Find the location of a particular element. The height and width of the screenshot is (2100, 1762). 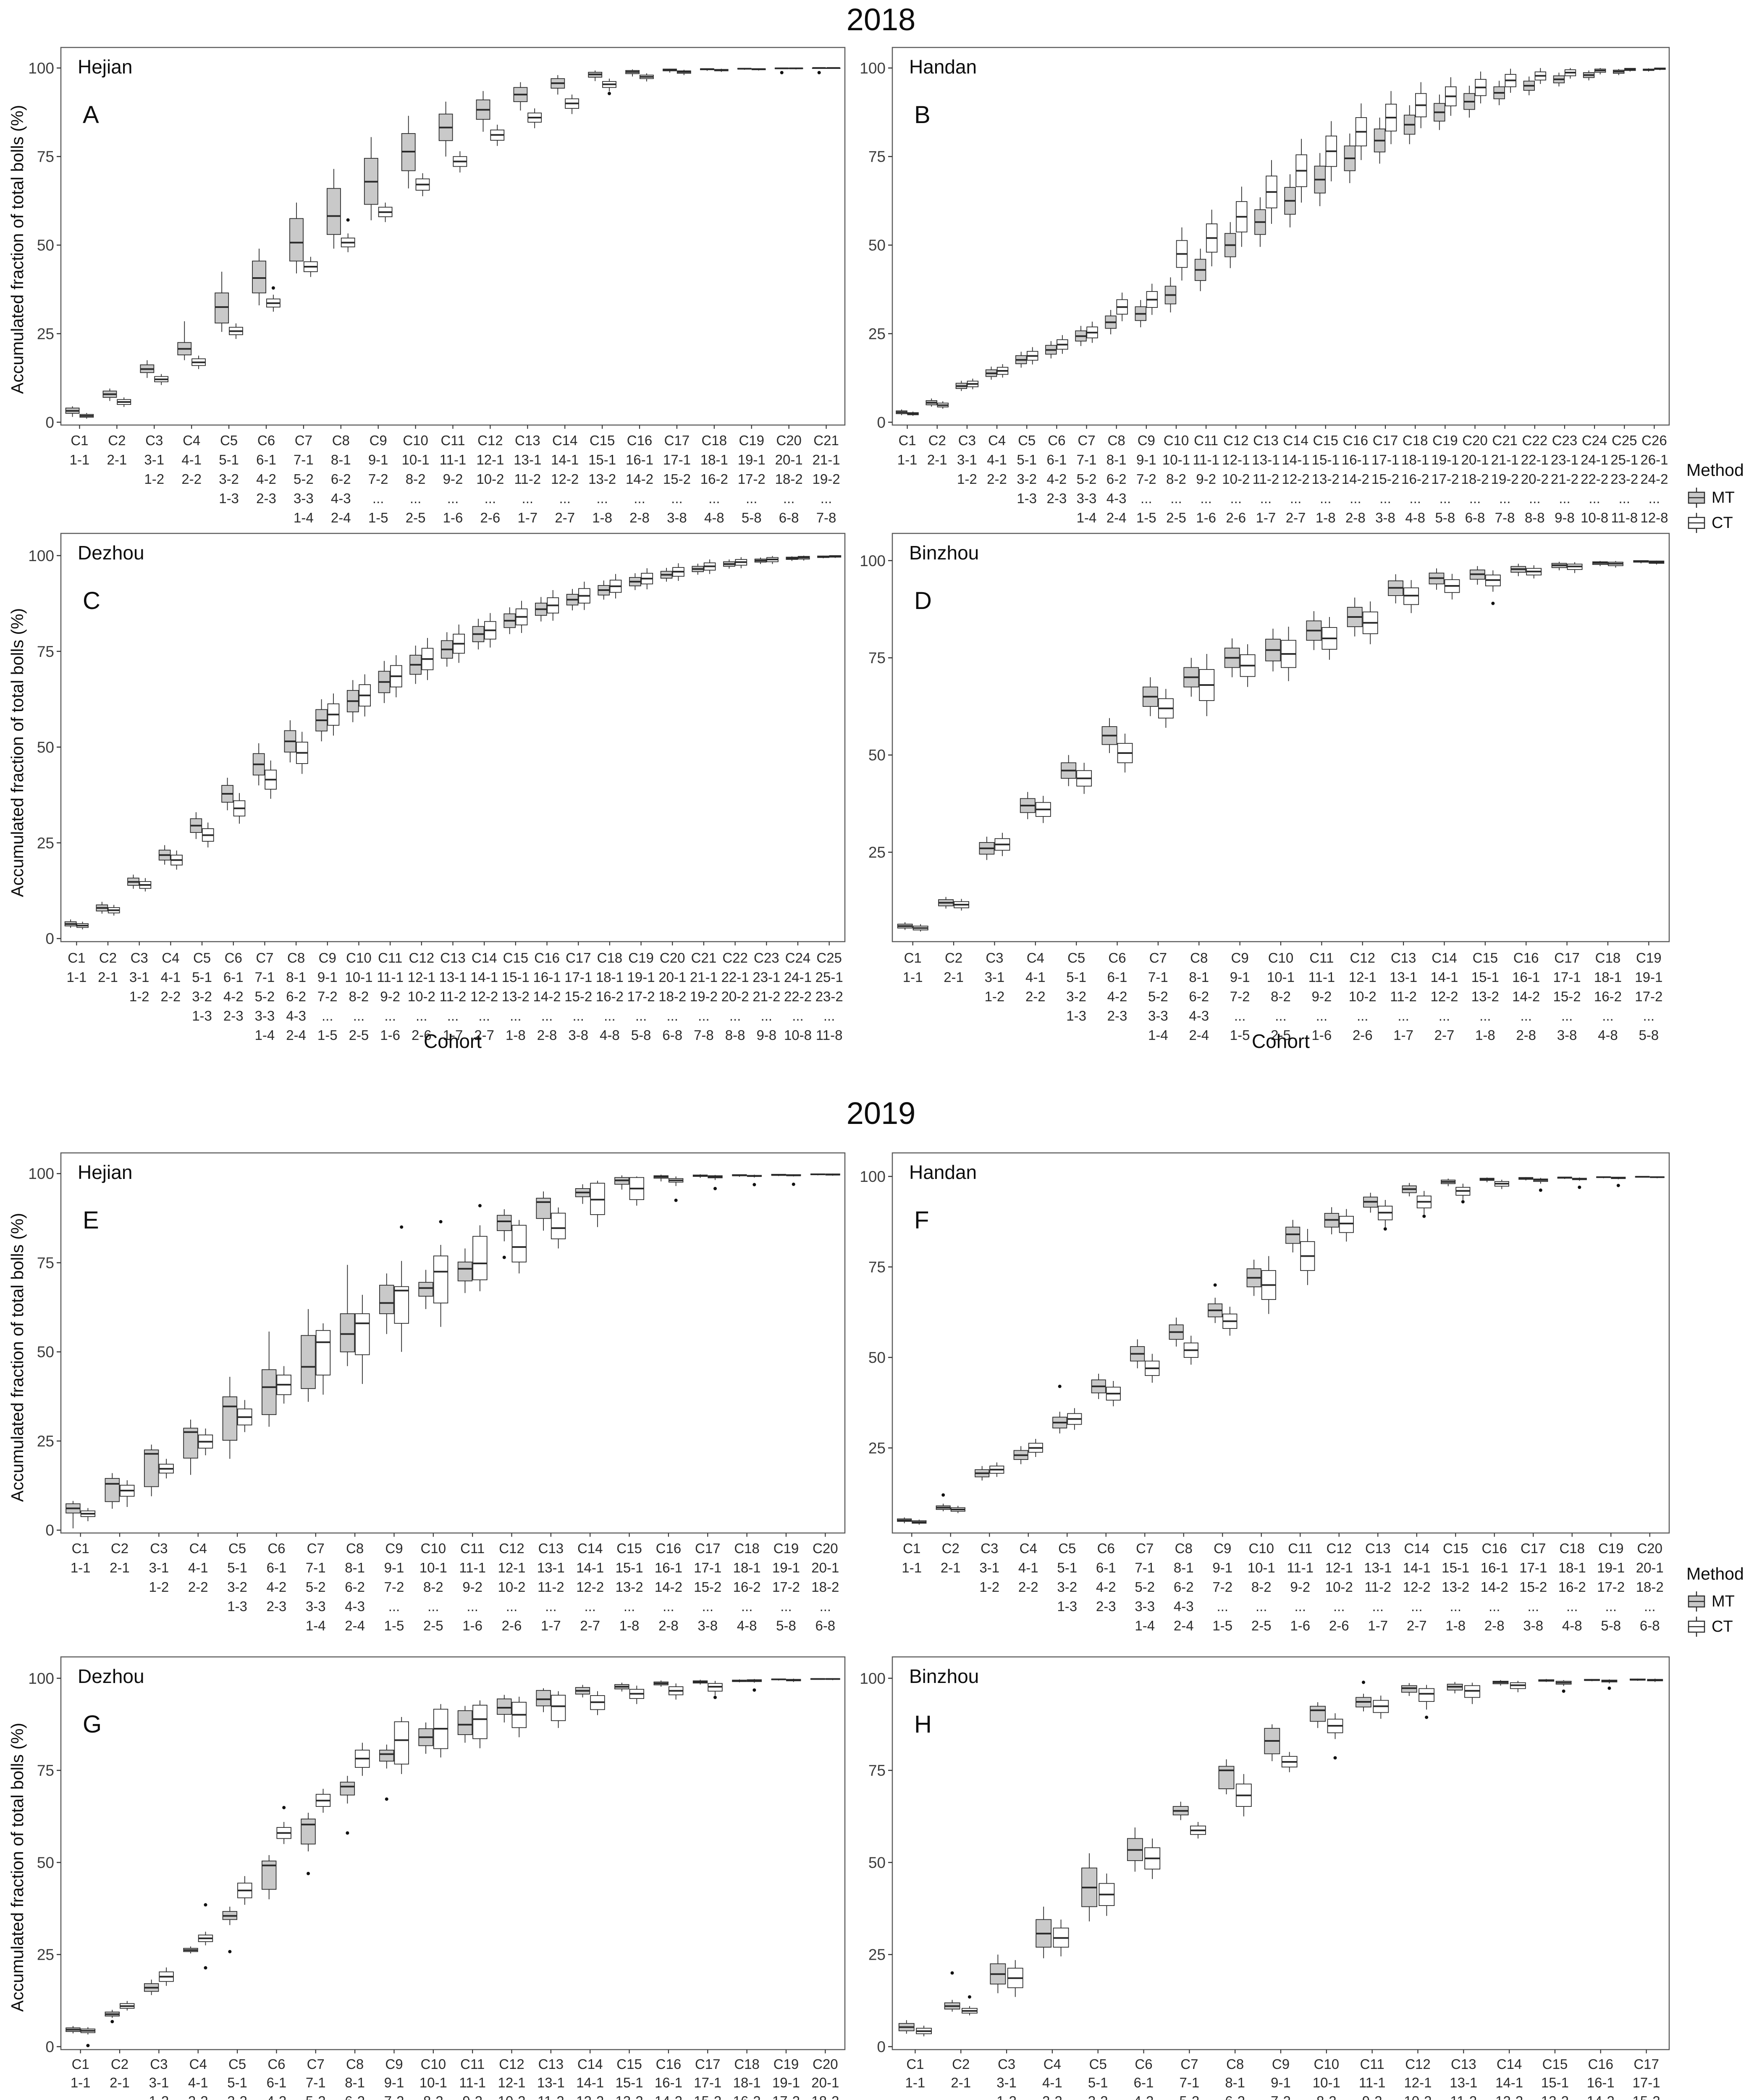

chart-text: 19-2 is located at coordinates (704, 996).